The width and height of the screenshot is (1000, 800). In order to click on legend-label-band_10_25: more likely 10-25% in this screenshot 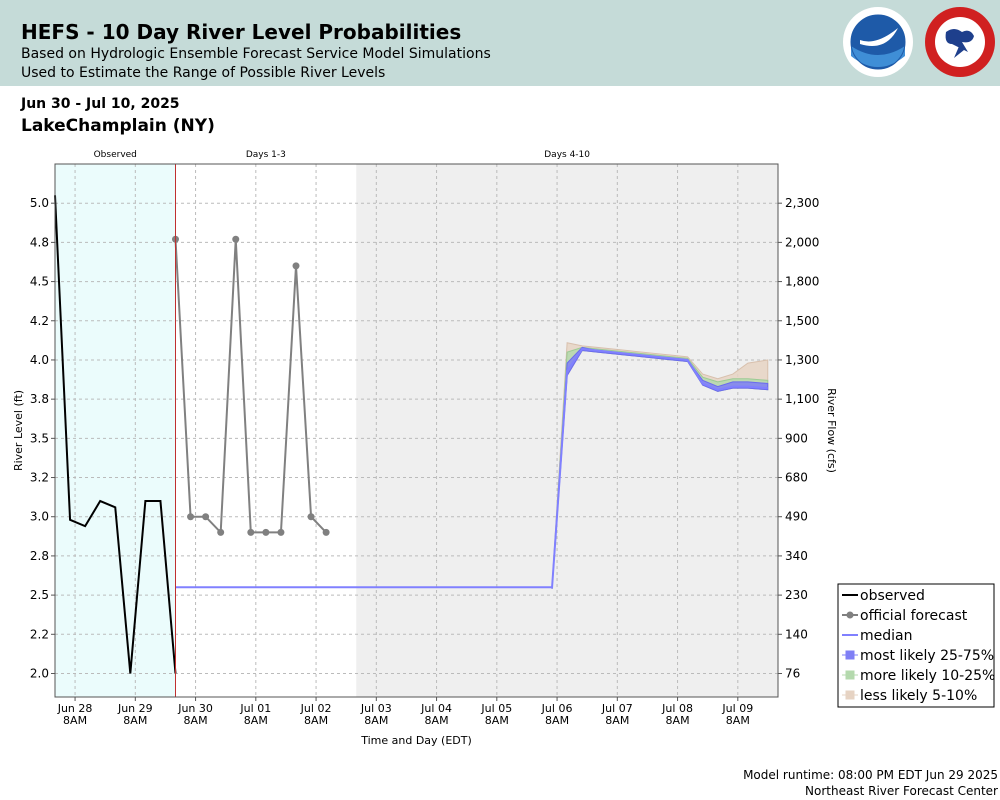, I will do `click(927, 676)`.